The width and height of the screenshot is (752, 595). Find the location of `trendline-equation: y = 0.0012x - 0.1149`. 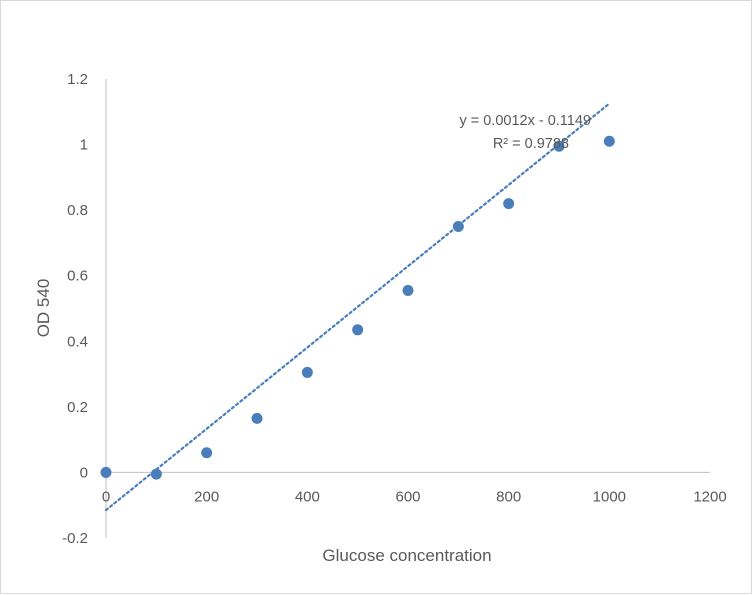

trendline-equation: y = 0.0012x - 0.1149 is located at coordinates (525, 121).